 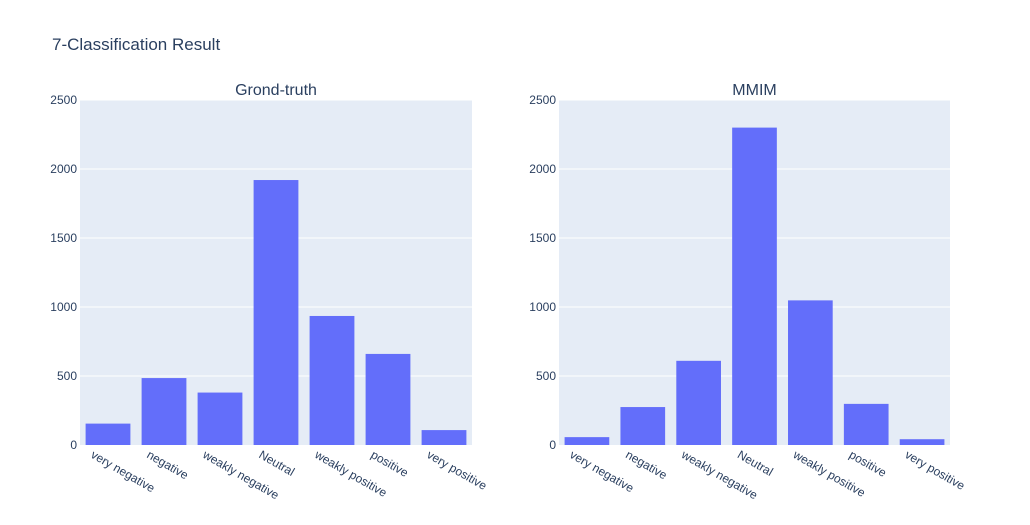 I want to click on subplot-title: Grond-truth, so click(x=276, y=90).